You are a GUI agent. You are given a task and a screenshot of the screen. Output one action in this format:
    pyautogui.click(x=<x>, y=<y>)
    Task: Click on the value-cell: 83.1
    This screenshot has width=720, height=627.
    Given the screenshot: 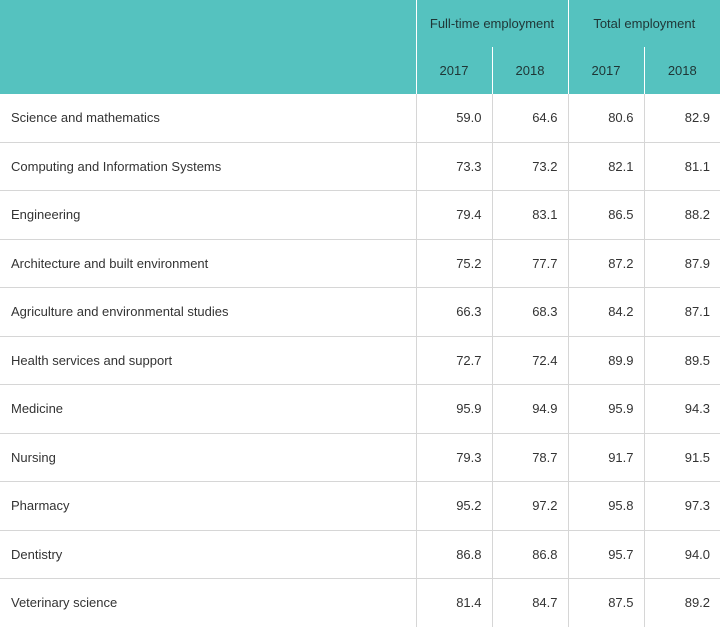 What is the action you would take?
    pyautogui.click(x=530, y=214)
    